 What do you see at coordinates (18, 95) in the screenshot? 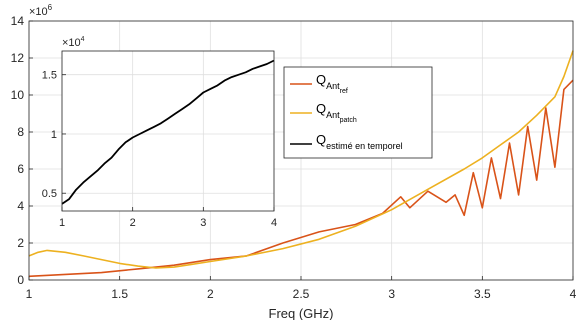
I see `main-y-tick-label: 10` at bounding box center [18, 95].